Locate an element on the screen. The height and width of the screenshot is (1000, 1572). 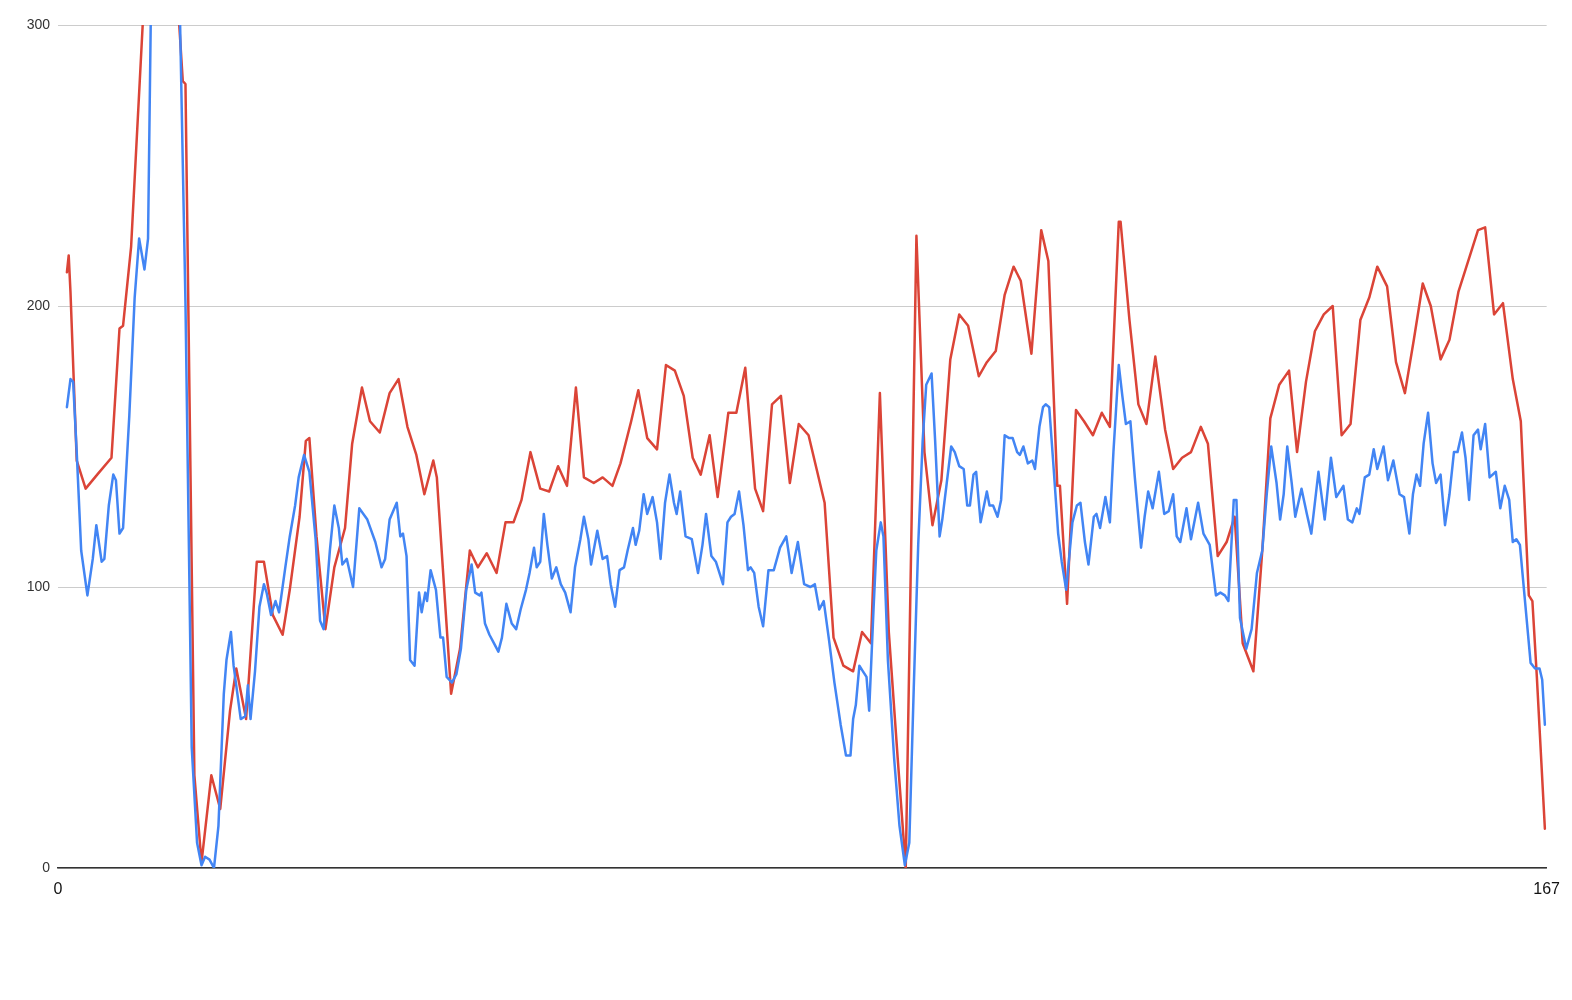
y-tick-label: 100 is located at coordinates (38, 585).